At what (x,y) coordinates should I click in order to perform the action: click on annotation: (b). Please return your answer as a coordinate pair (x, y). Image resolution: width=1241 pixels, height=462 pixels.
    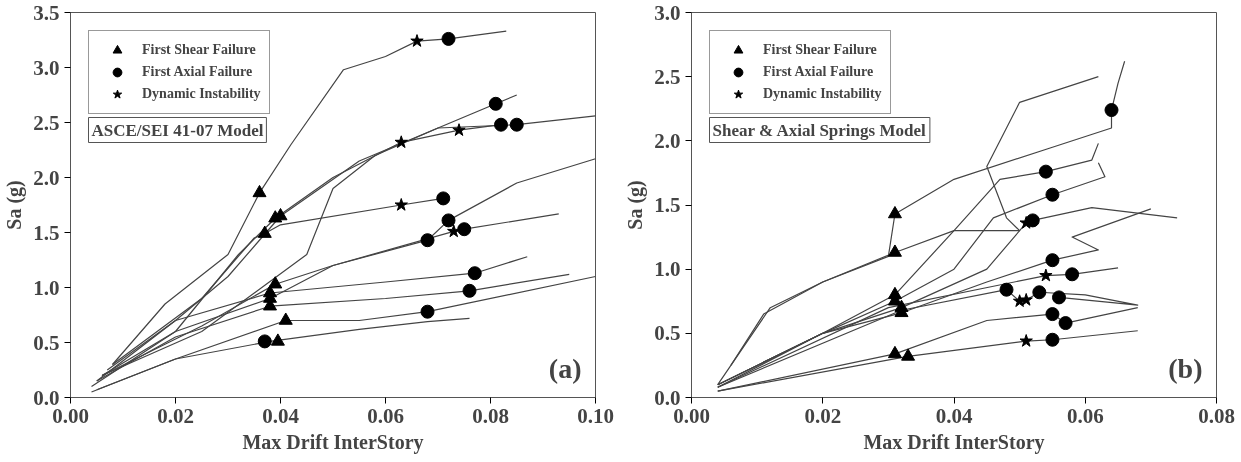
    Looking at the image, I should click on (1185, 368).